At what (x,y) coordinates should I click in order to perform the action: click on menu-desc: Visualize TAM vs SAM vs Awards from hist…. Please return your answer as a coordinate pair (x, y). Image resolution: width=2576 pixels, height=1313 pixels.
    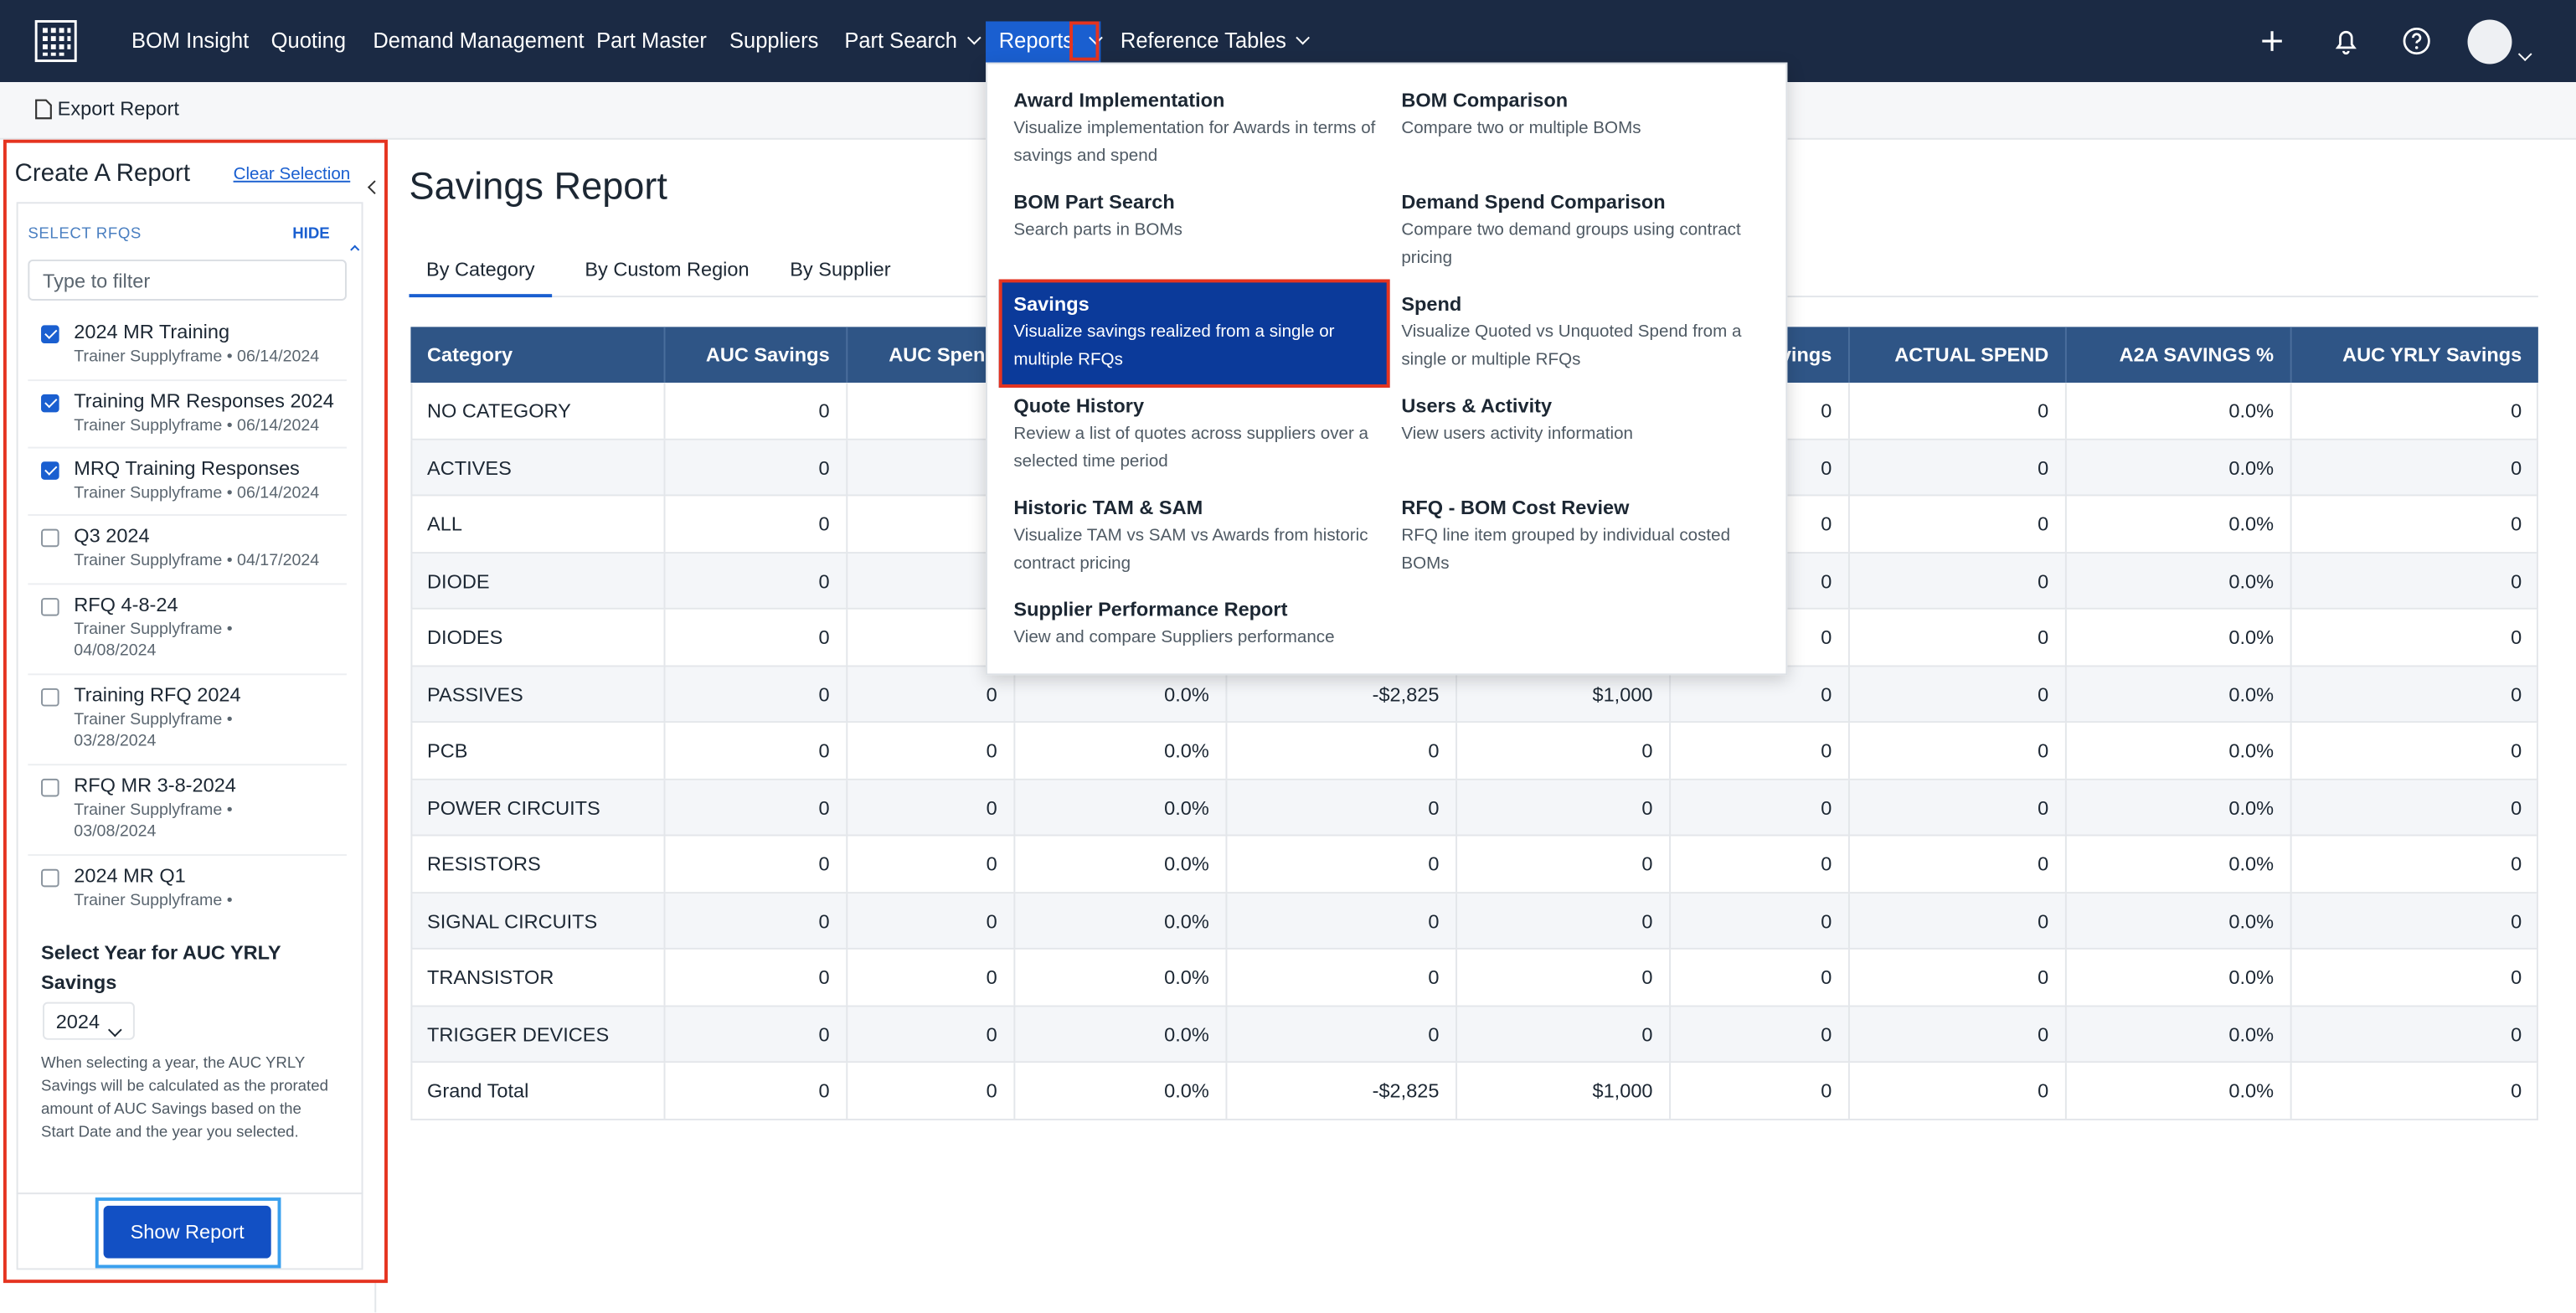
    Looking at the image, I should click on (1190, 549).